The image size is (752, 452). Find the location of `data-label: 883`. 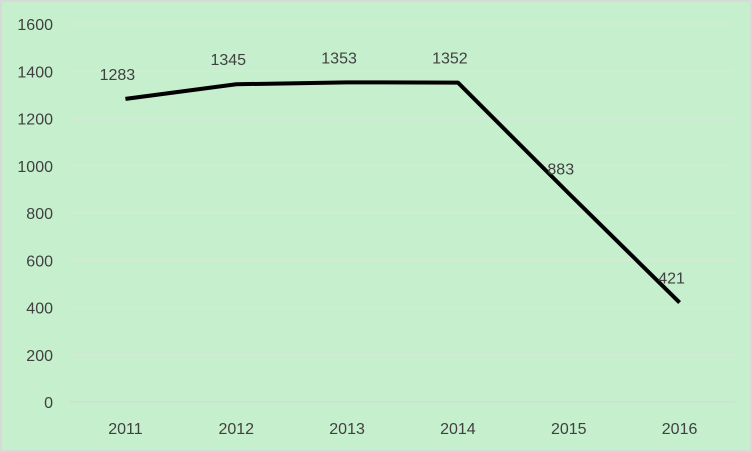

data-label: 883 is located at coordinates (560, 169).